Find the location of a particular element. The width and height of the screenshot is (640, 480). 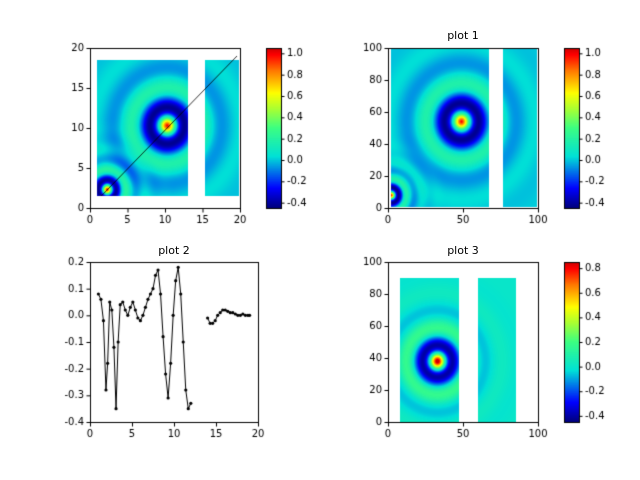

plot1-title: plot 1 is located at coordinates (463, 35).